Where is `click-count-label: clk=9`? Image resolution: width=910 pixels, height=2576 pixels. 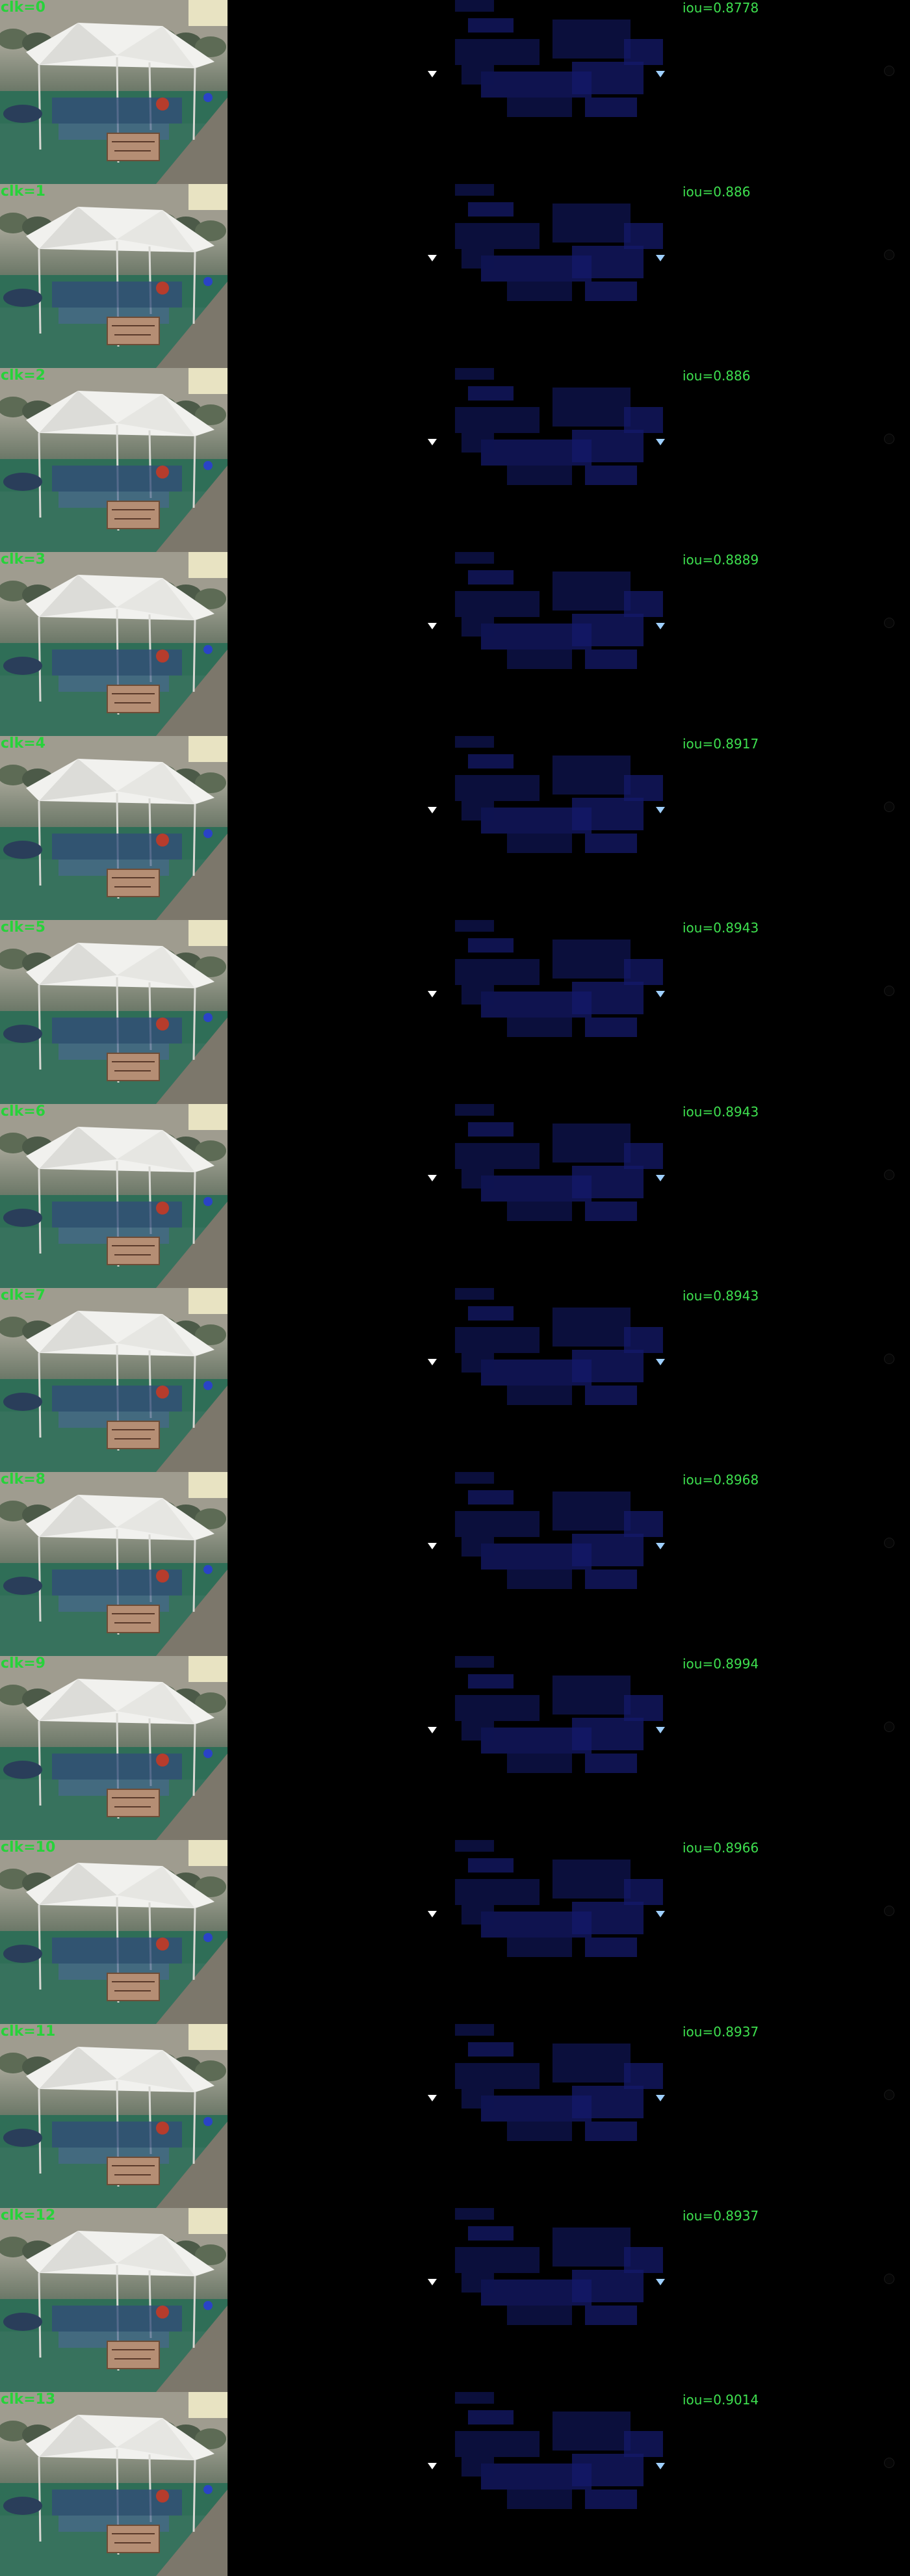
click-count-label: clk=9 is located at coordinates (23, 1664).